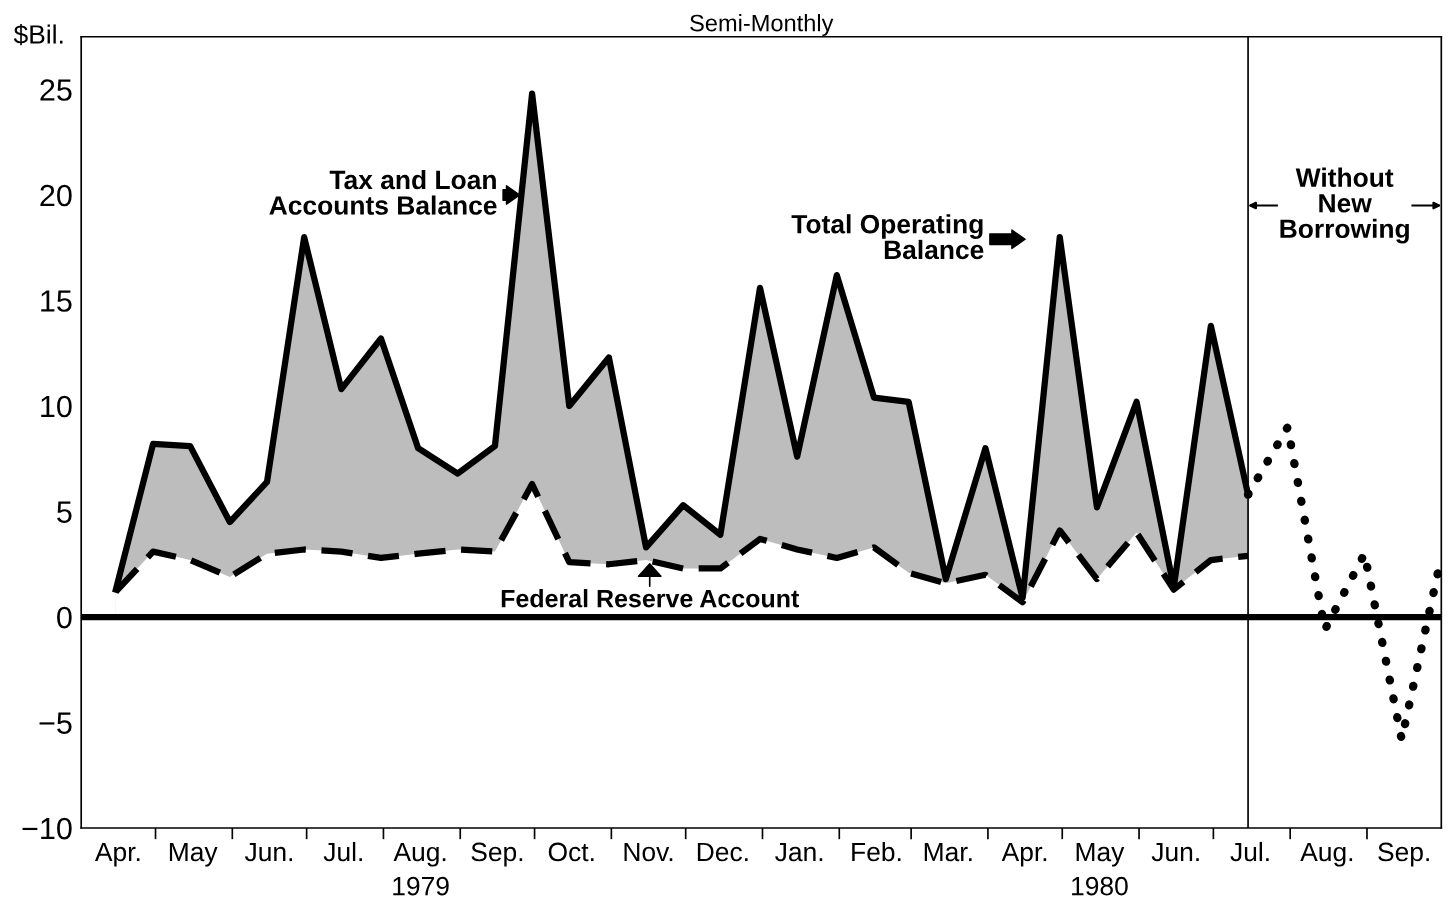 Image resolution: width=1450 pixels, height=918 pixels. What do you see at coordinates (799, 852) in the screenshot?
I see `x-tick-label: Jan.` at bounding box center [799, 852].